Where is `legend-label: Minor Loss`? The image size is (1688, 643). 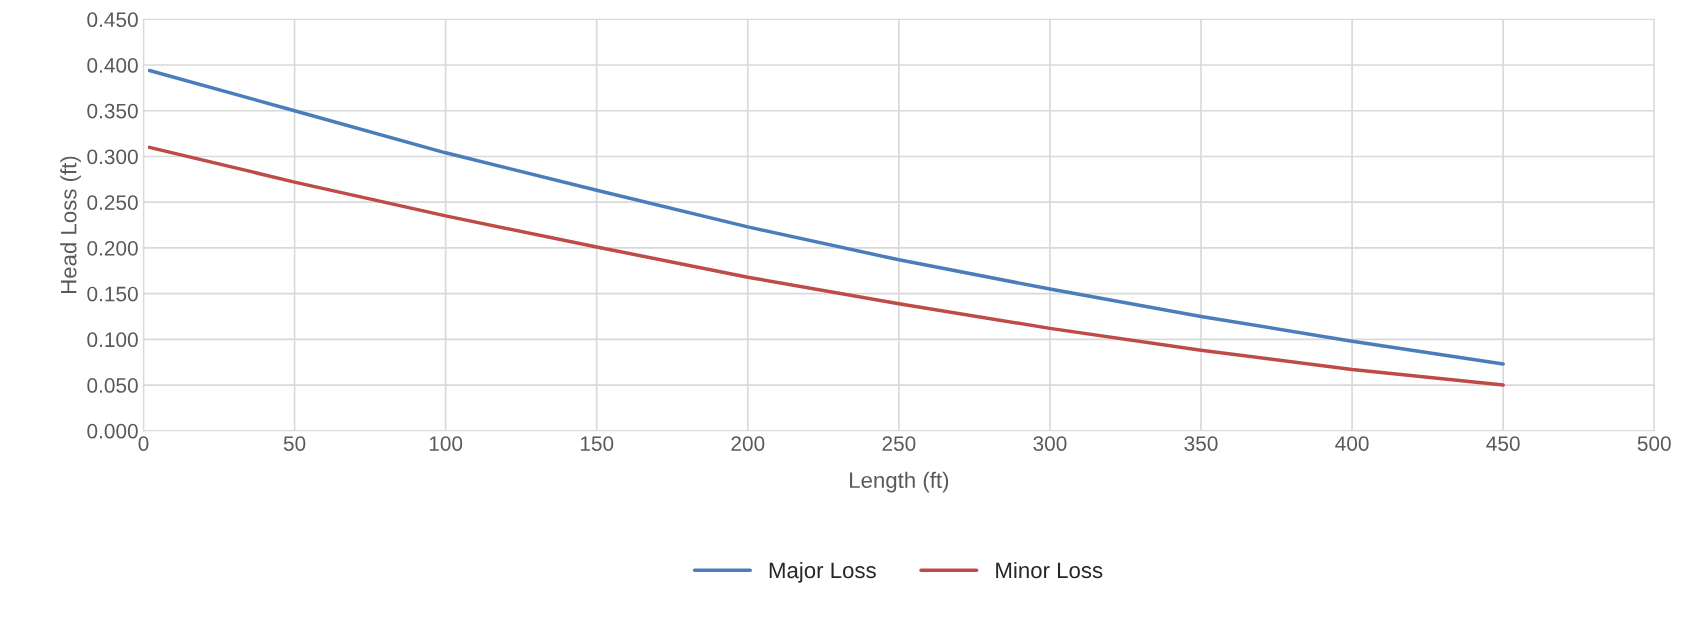
legend-label: Minor Loss is located at coordinates (1049, 570).